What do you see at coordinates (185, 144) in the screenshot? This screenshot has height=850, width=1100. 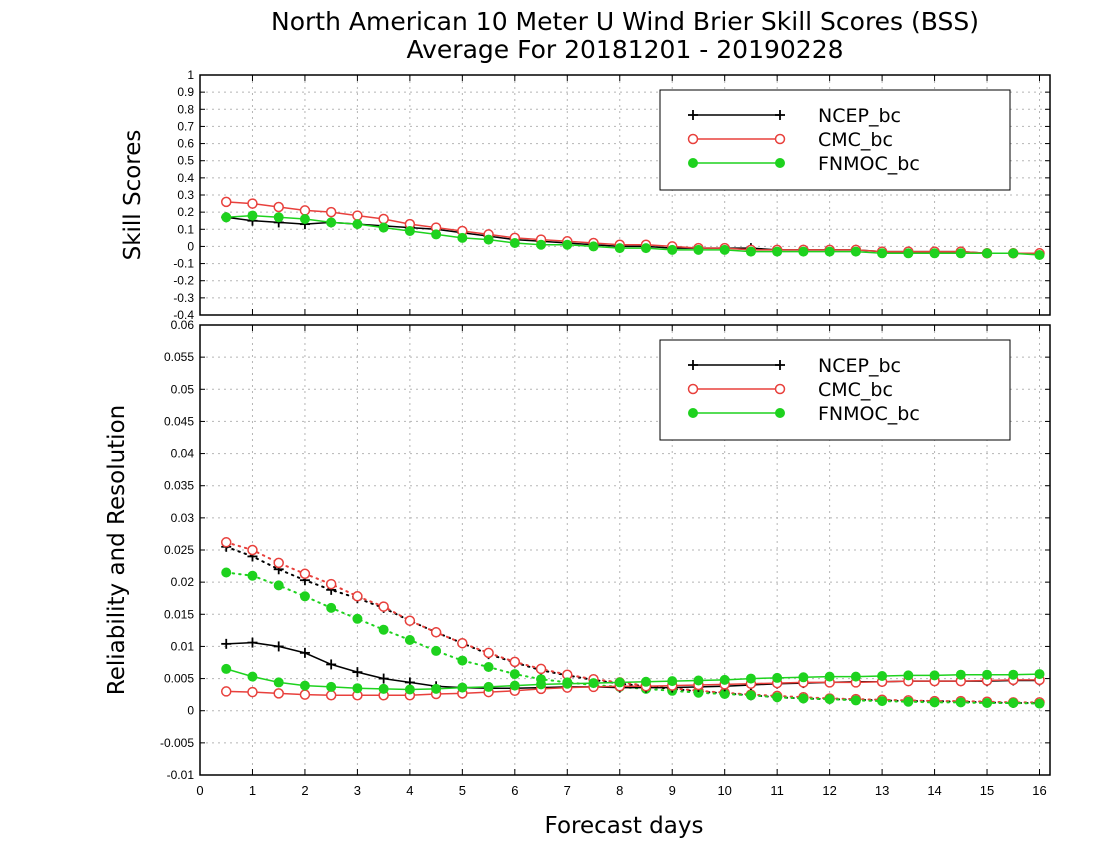 I see `y-tick-label: 0.6` at bounding box center [185, 144].